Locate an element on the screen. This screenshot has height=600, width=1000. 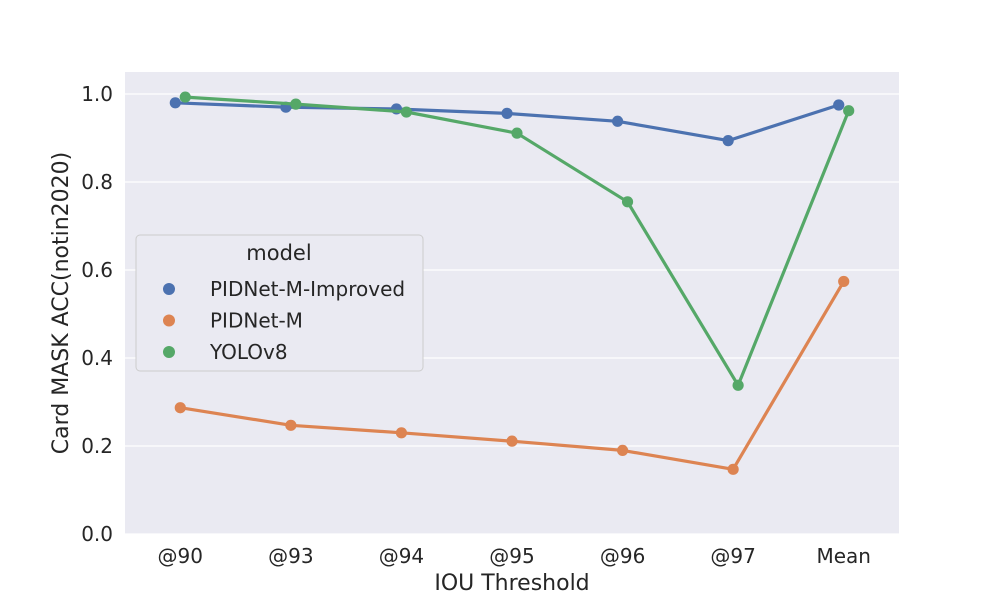
legend-label: PIDNet-M-Improved is located at coordinates (307, 289).